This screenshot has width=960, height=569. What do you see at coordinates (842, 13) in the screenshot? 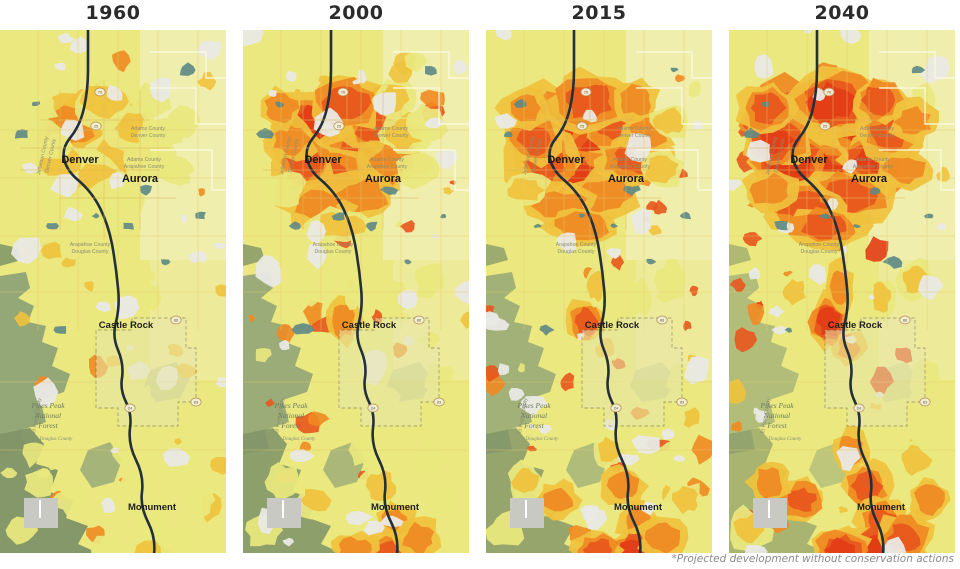
I see `panel-title-4: 2040` at bounding box center [842, 13].